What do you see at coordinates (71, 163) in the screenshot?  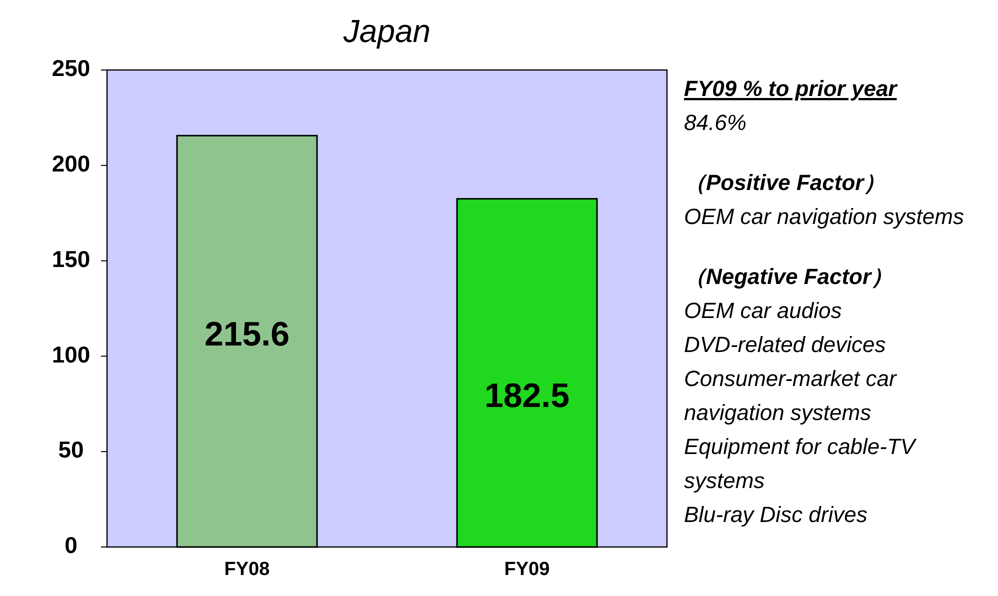 I see `y-tick-label: 200` at bounding box center [71, 163].